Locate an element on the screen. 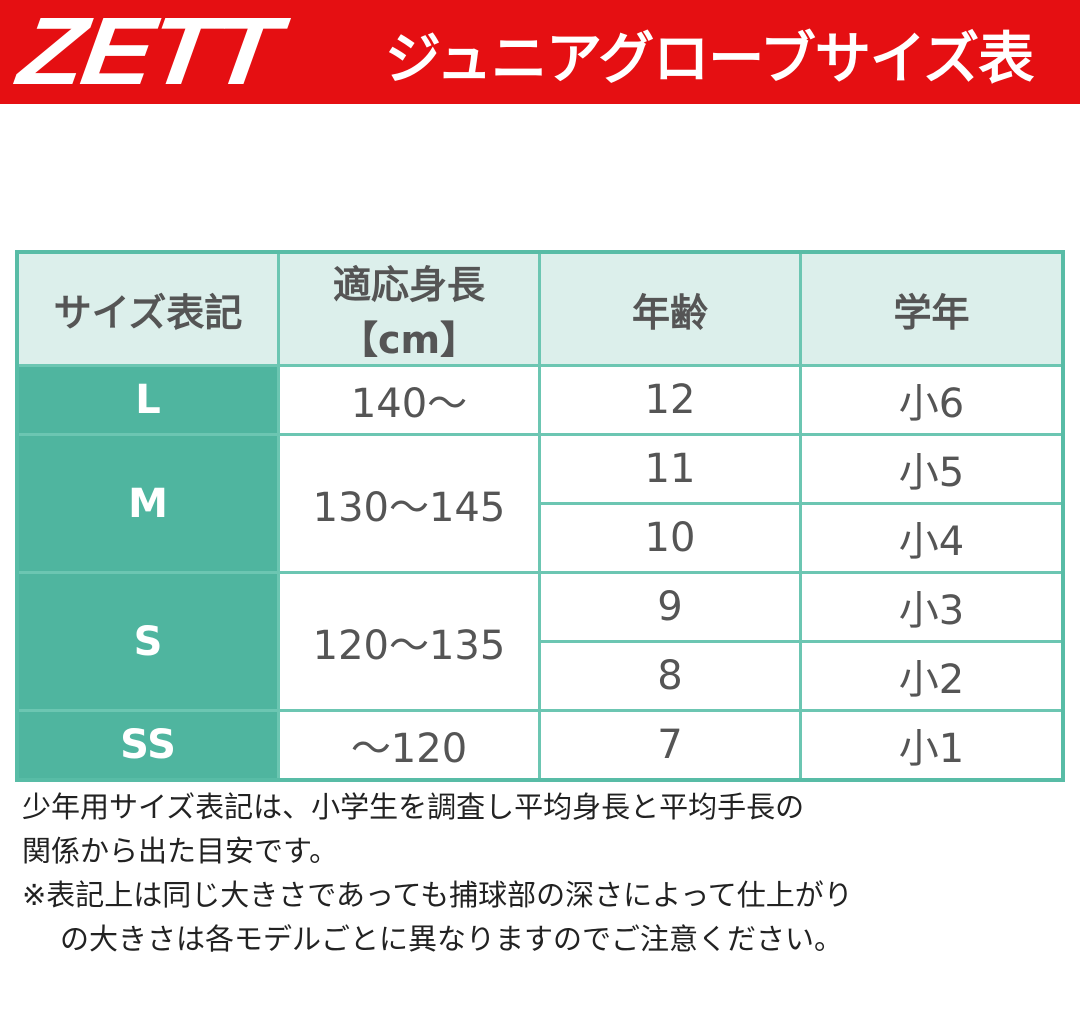 The width and height of the screenshot is (1080, 1024). note-line: 関係から出た目安です。 is located at coordinates (180, 851).